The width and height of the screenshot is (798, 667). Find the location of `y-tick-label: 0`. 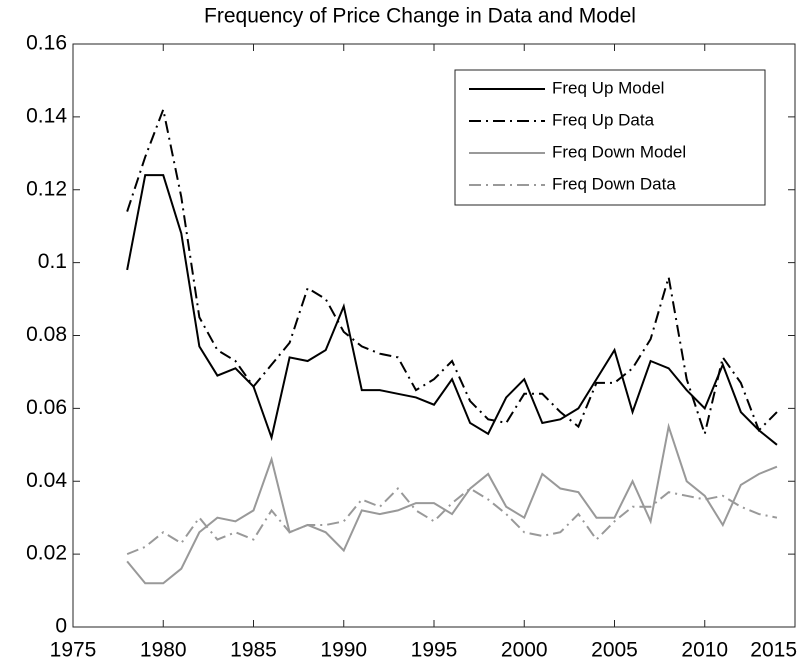

y-tick-label: 0 is located at coordinates (61, 626).